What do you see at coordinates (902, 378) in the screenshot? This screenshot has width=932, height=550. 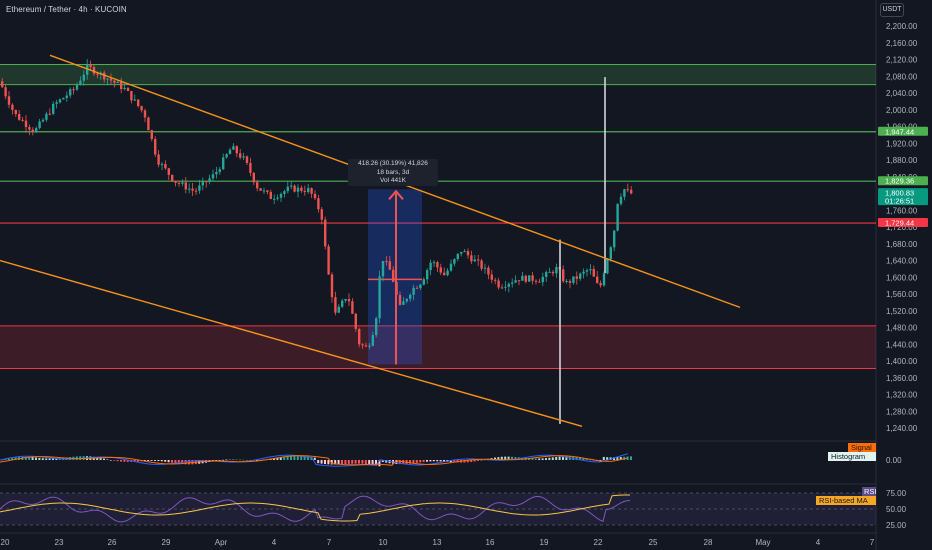 I see `price-tick-label: 1,360.00` at bounding box center [902, 378].